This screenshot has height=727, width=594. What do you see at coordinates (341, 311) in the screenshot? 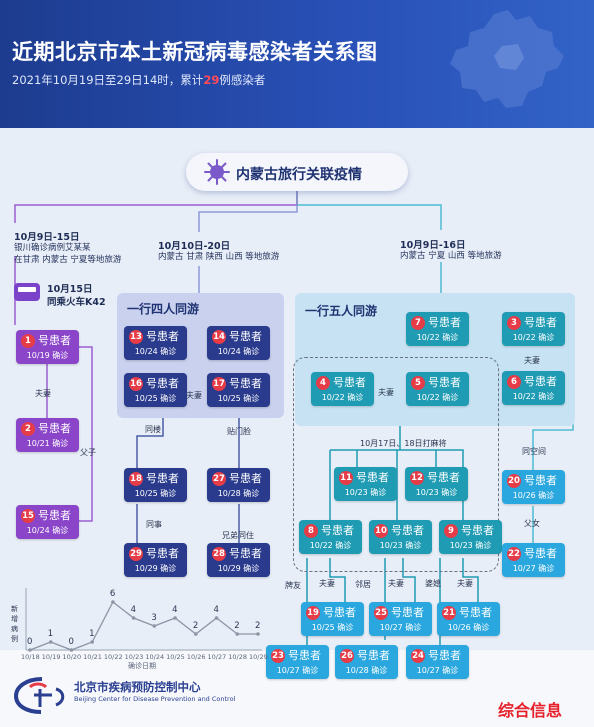
I see `group-five-label: 一行五人同游` at bounding box center [341, 311].